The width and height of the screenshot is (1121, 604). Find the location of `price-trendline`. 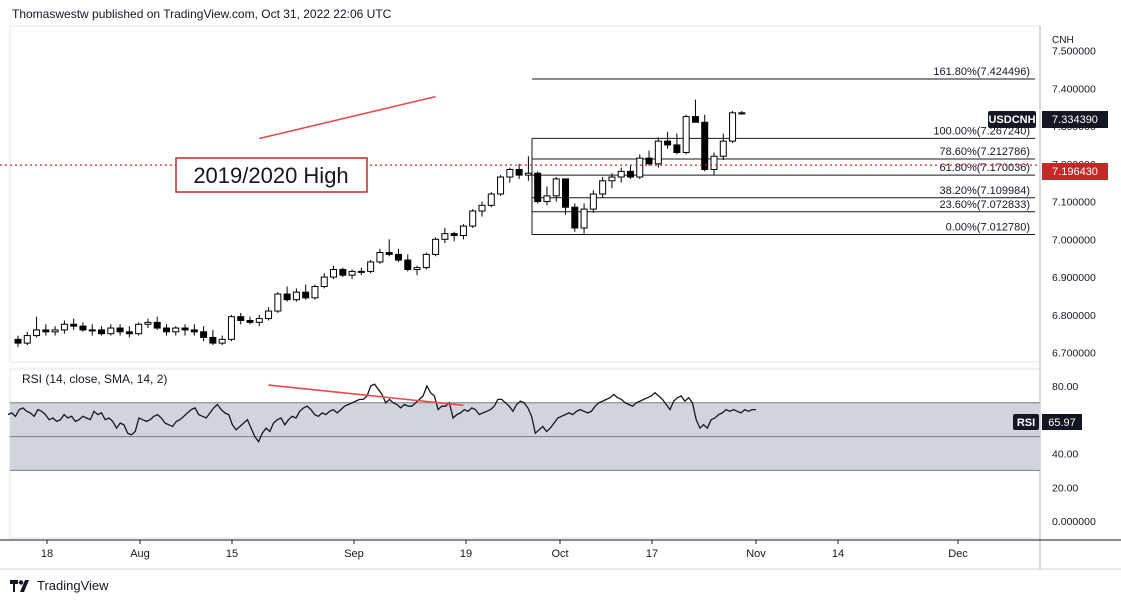

price-trendline is located at coordinates (347, 117).